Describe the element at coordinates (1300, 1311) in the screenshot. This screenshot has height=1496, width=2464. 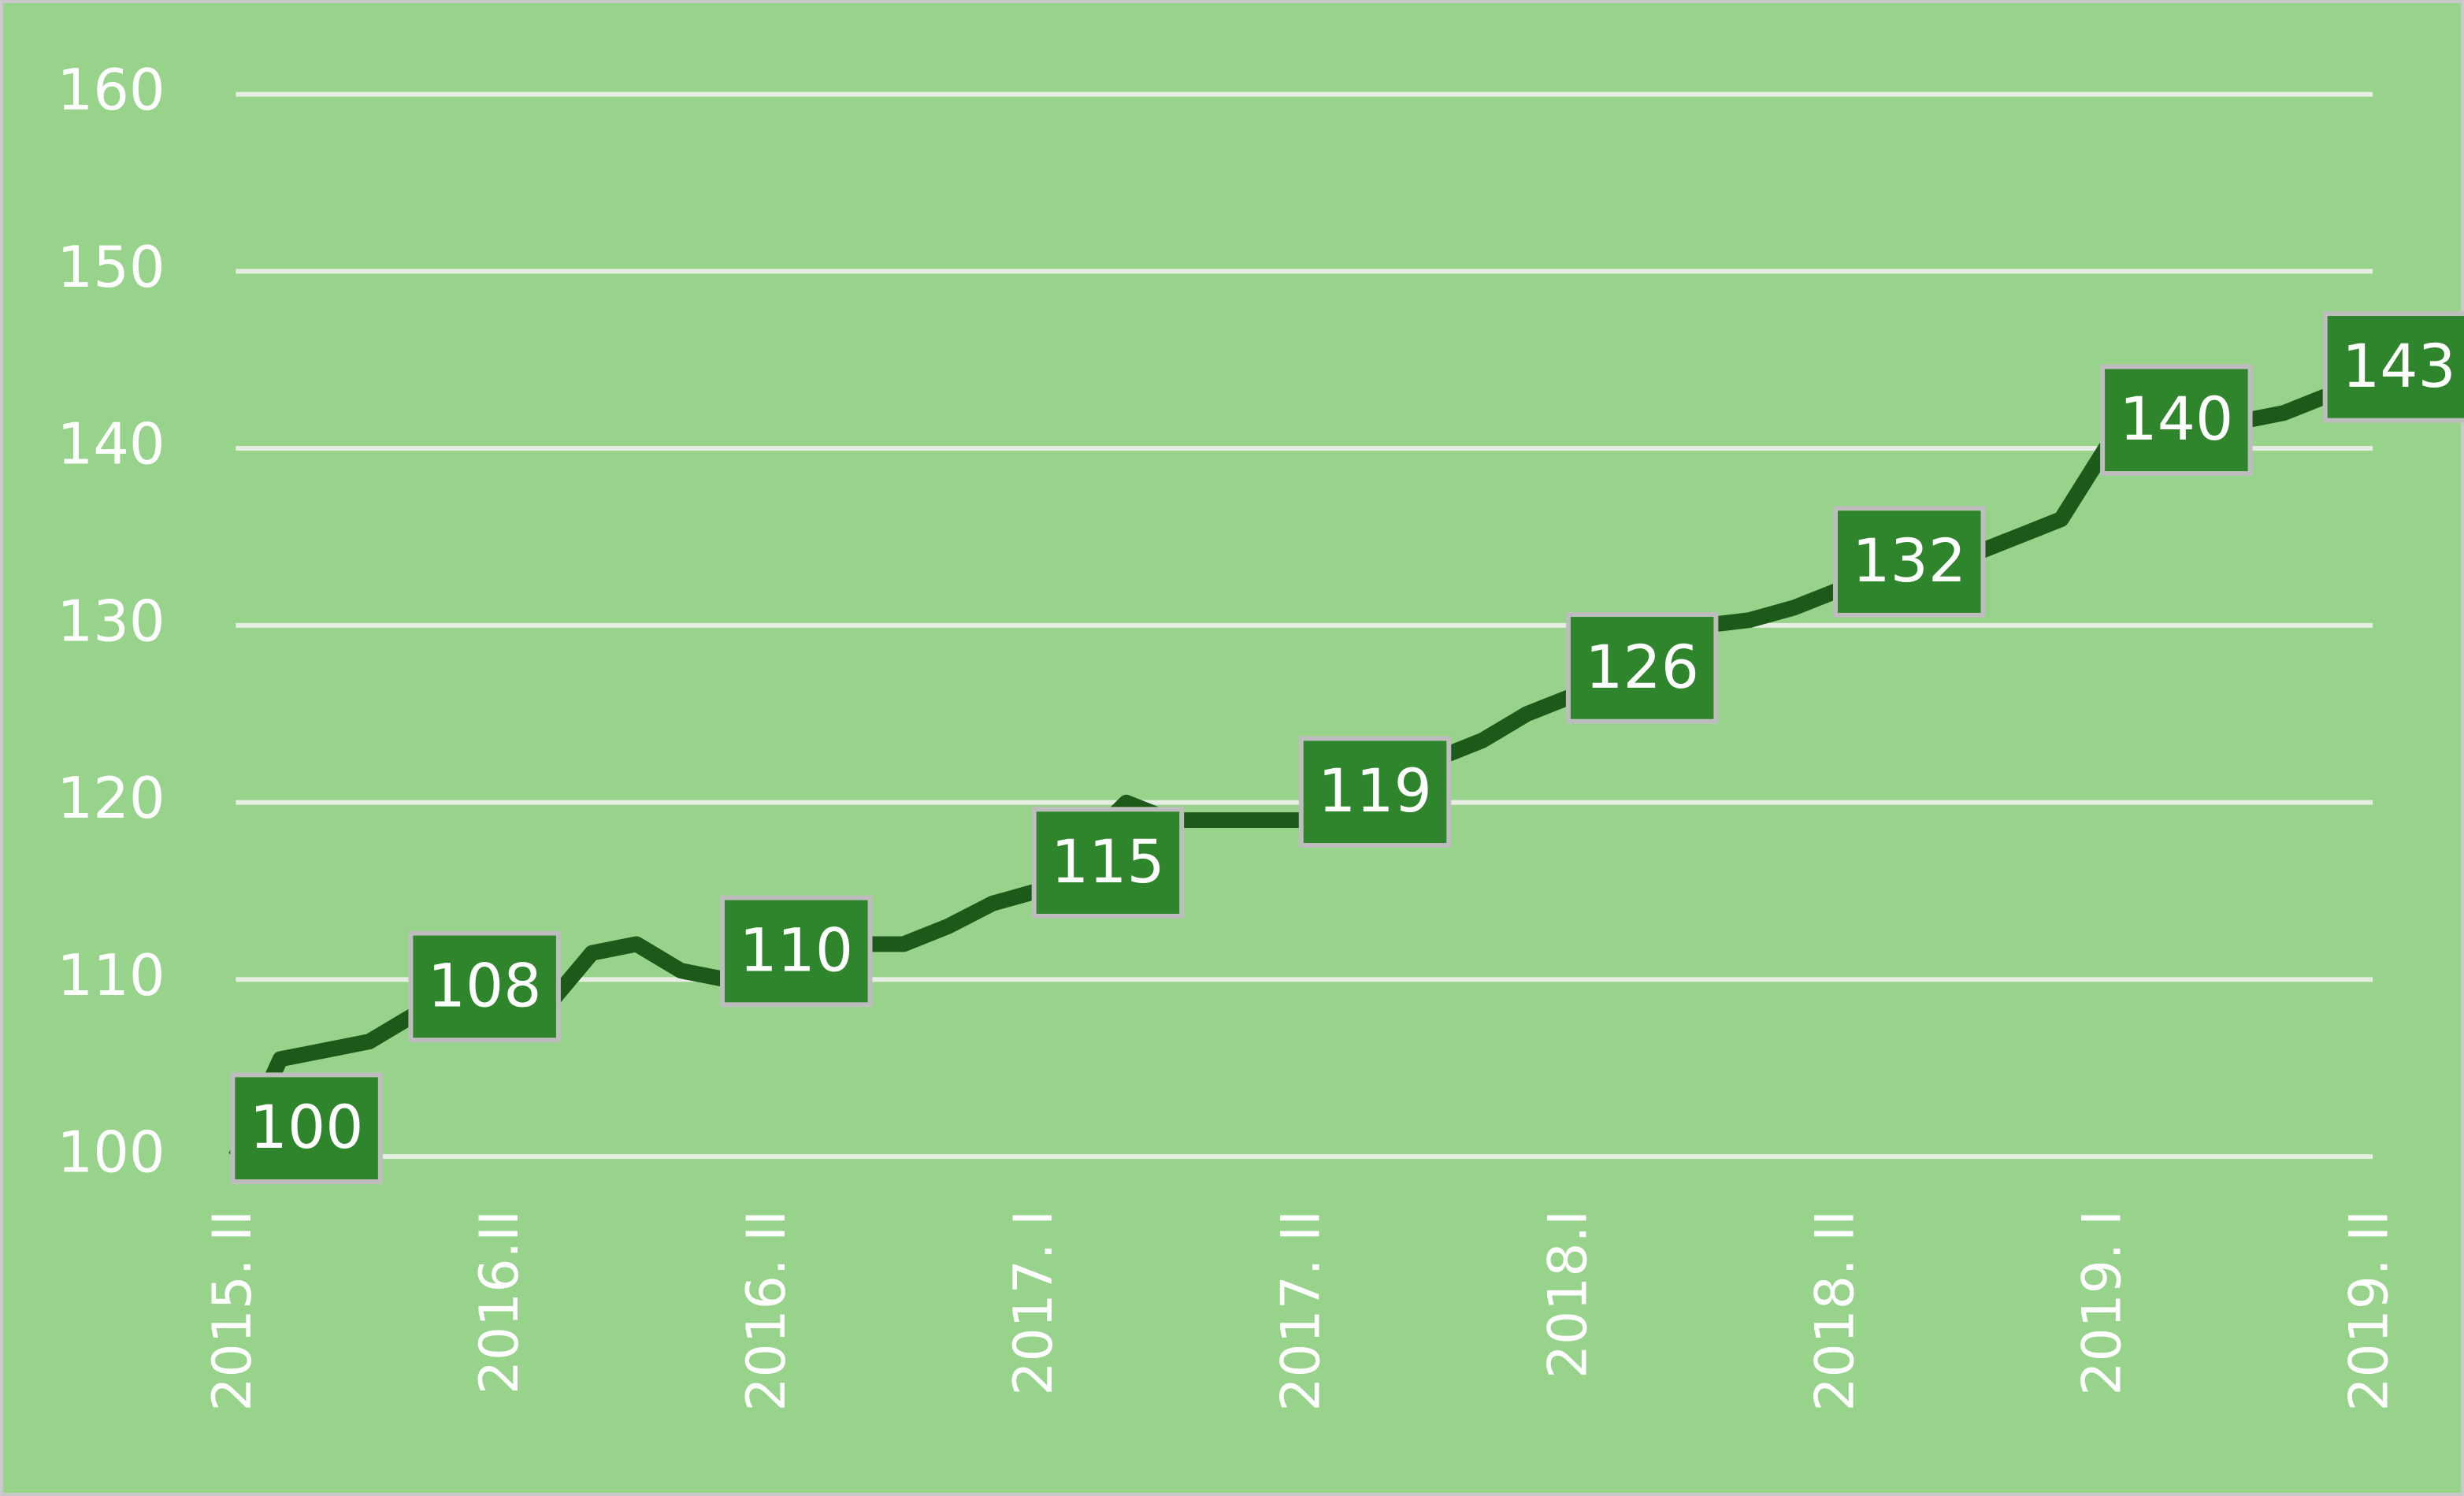
I see `x-tick-label: 2017. II` at that location.